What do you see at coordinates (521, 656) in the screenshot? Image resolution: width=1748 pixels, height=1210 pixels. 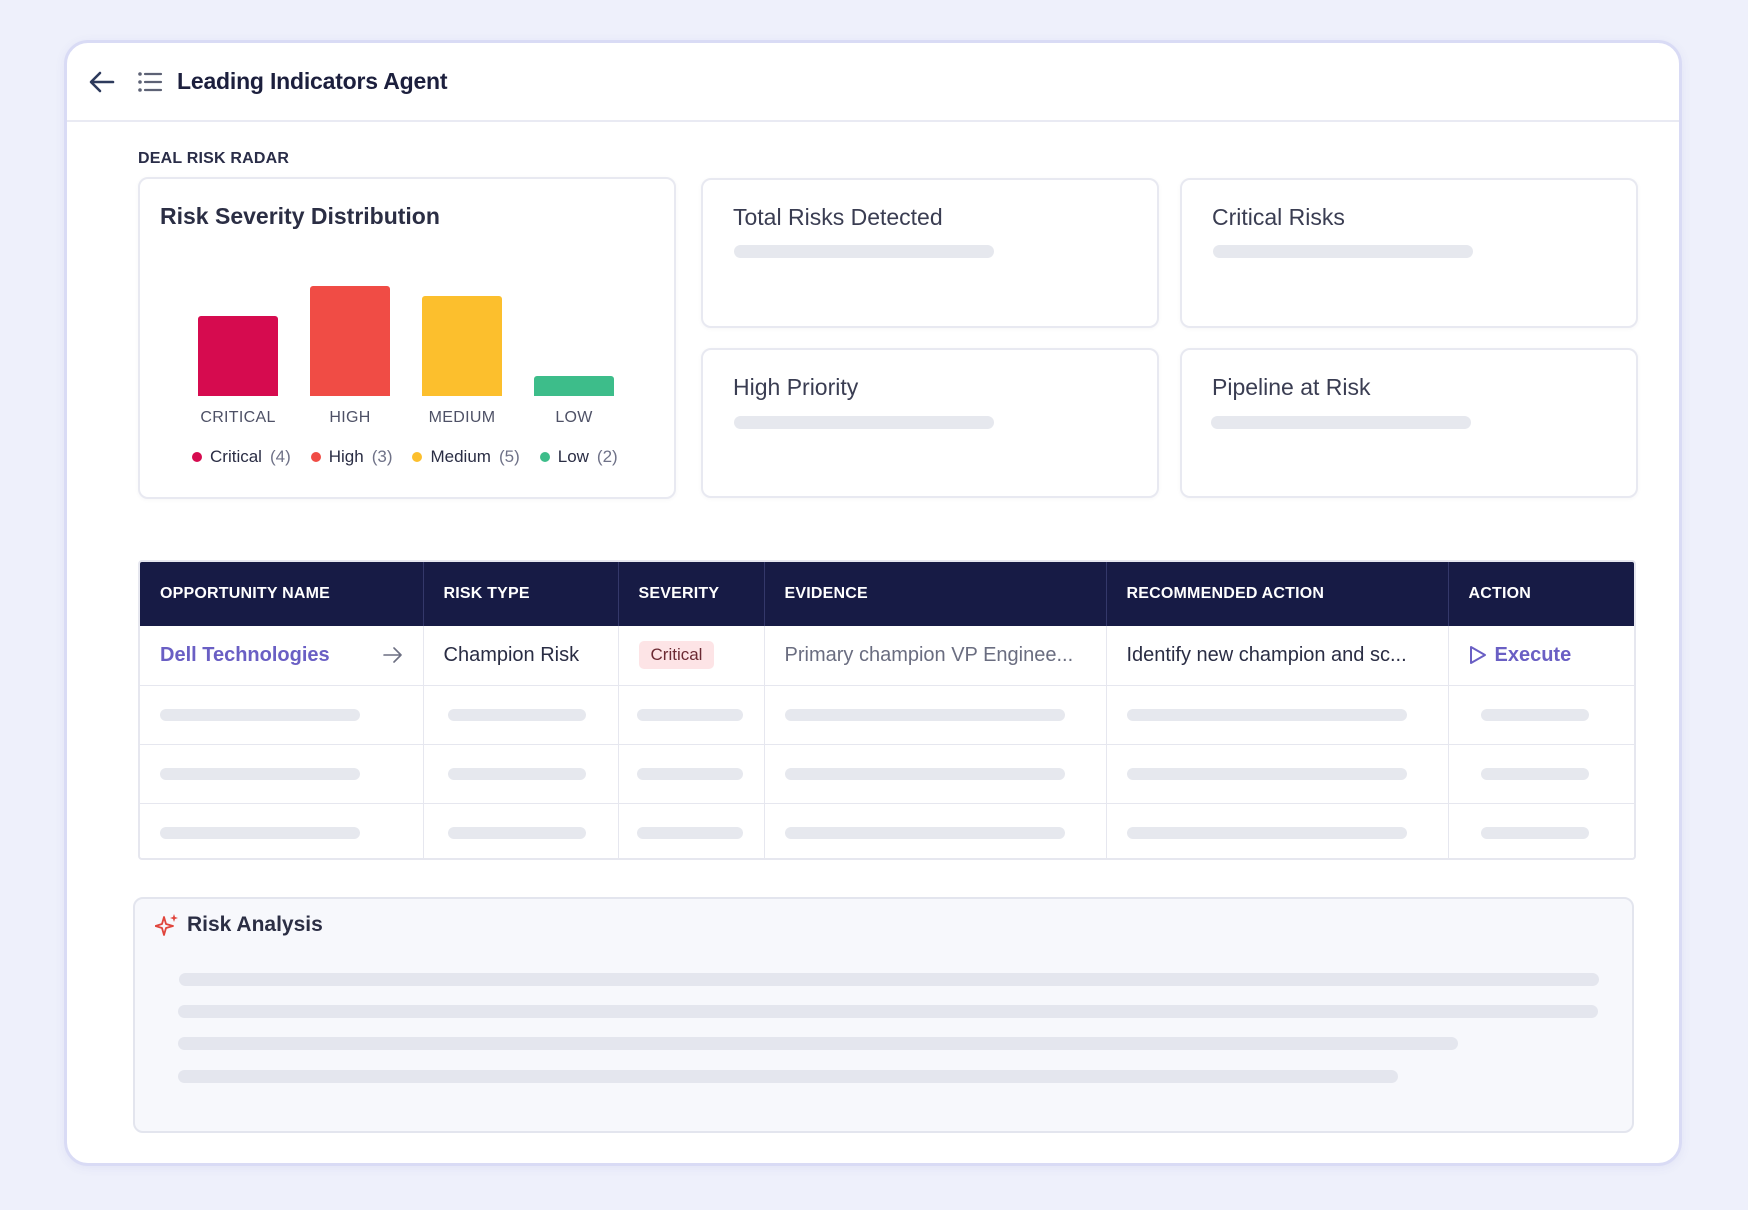 I see `cell-risk-type: Champion Risk` at bounding box center [521, 656].